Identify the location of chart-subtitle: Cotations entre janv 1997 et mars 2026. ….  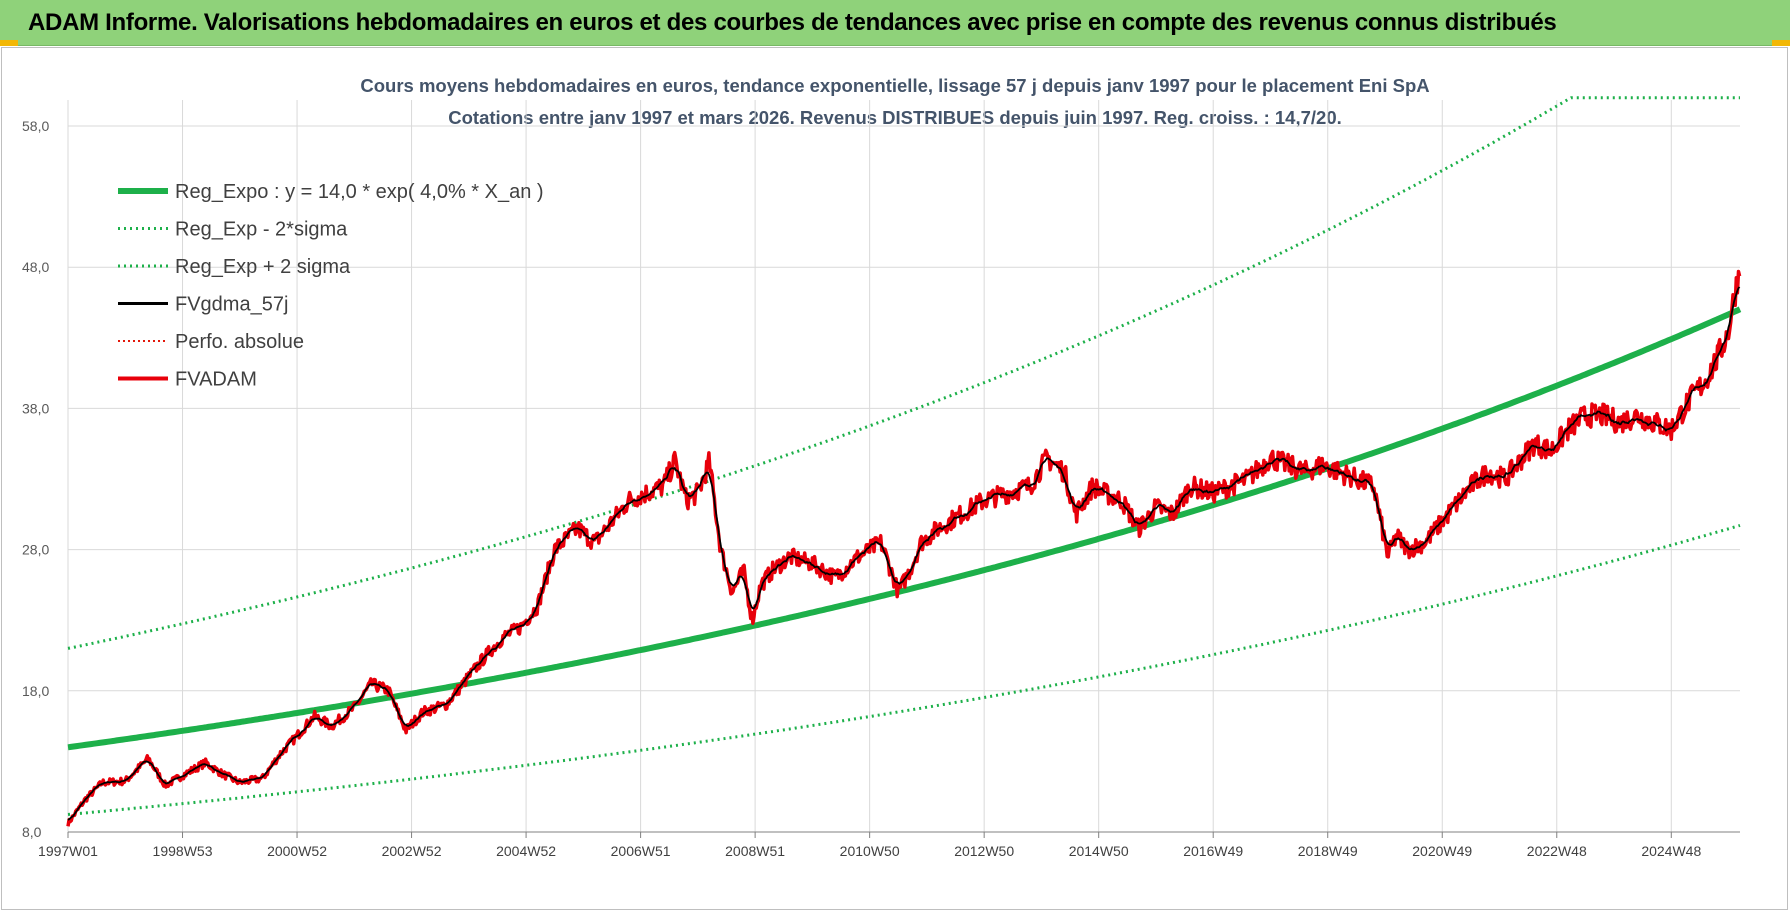
(895, 117).